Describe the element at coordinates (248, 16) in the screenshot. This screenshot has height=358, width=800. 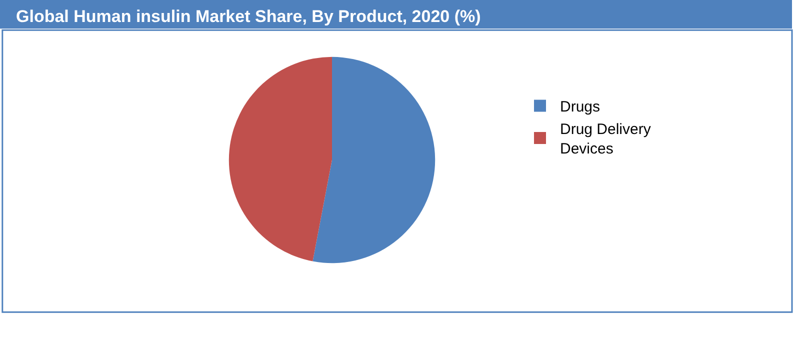
I see `chart-title: Global Human insulin Market Share, By Product, 2020 (%)` at that location.